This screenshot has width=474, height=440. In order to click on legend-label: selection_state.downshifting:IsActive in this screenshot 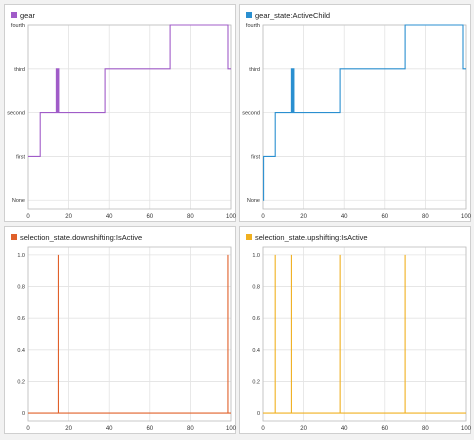, I will do `click(81, 237)`.